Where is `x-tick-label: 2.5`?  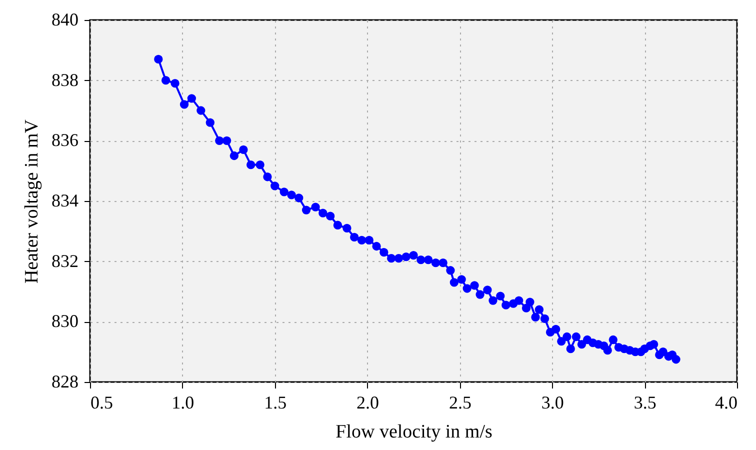
x-tick-label: 2.5 is located at coordinates (460, 402).